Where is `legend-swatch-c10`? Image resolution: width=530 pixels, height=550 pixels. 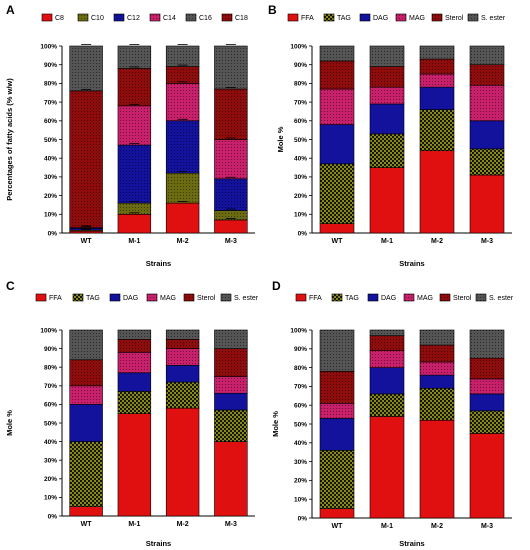 legend-swatch-c10 is located at coordinates (83, 17).